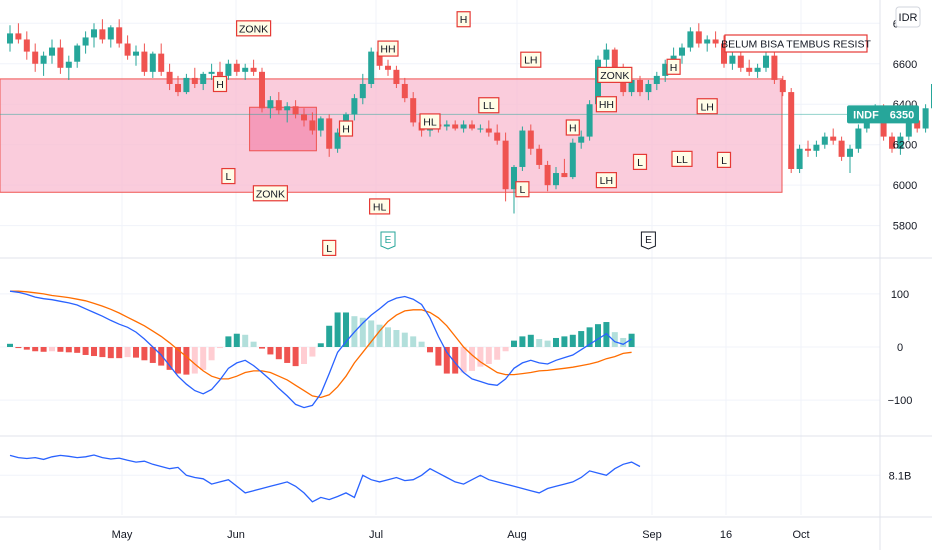 The image size is (932, 550). I want to click on x-tick-label: Aug, so click(517, 535).